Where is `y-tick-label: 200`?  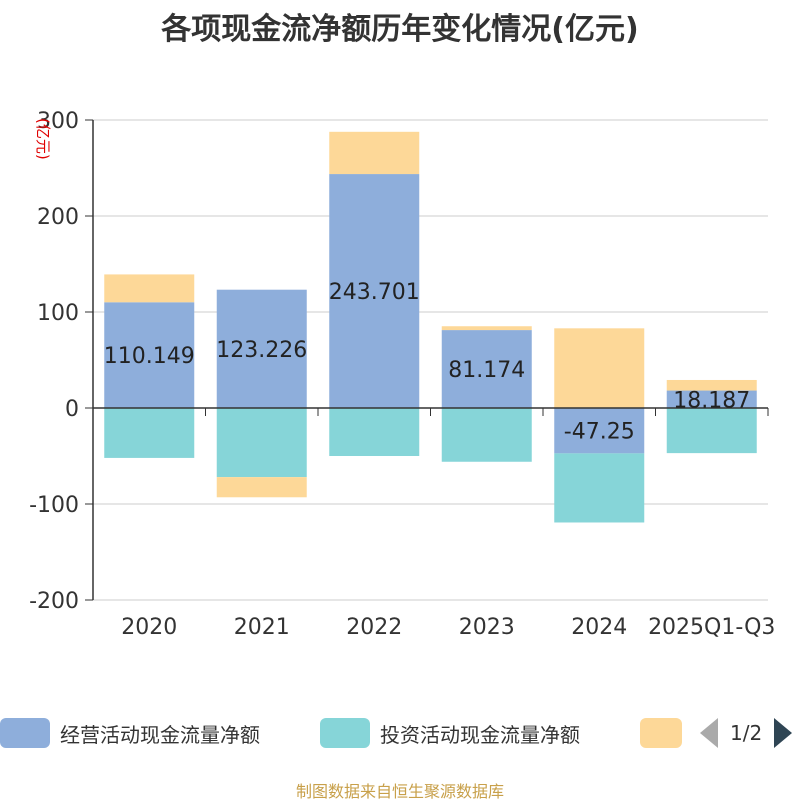
y-tick-label: 200 is located at coordinates (58, 217).